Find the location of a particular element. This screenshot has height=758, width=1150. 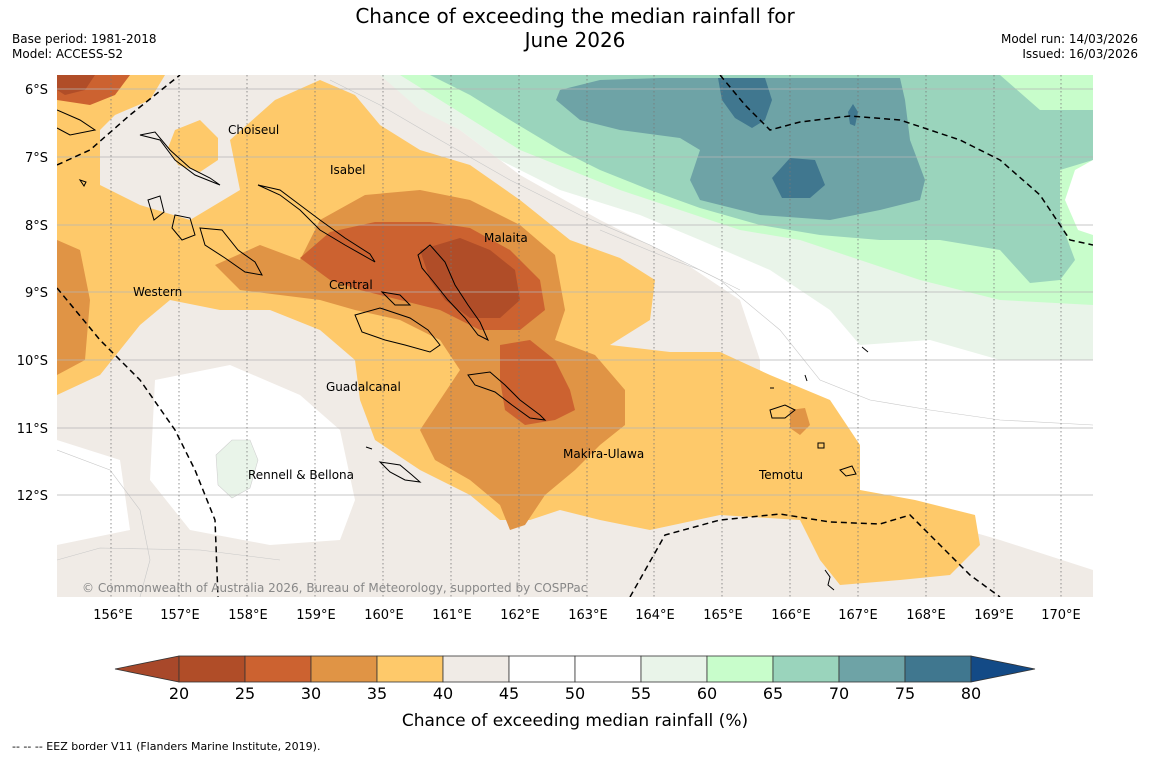

colorbar-tick: 70 is located at coordinates (839, 693).